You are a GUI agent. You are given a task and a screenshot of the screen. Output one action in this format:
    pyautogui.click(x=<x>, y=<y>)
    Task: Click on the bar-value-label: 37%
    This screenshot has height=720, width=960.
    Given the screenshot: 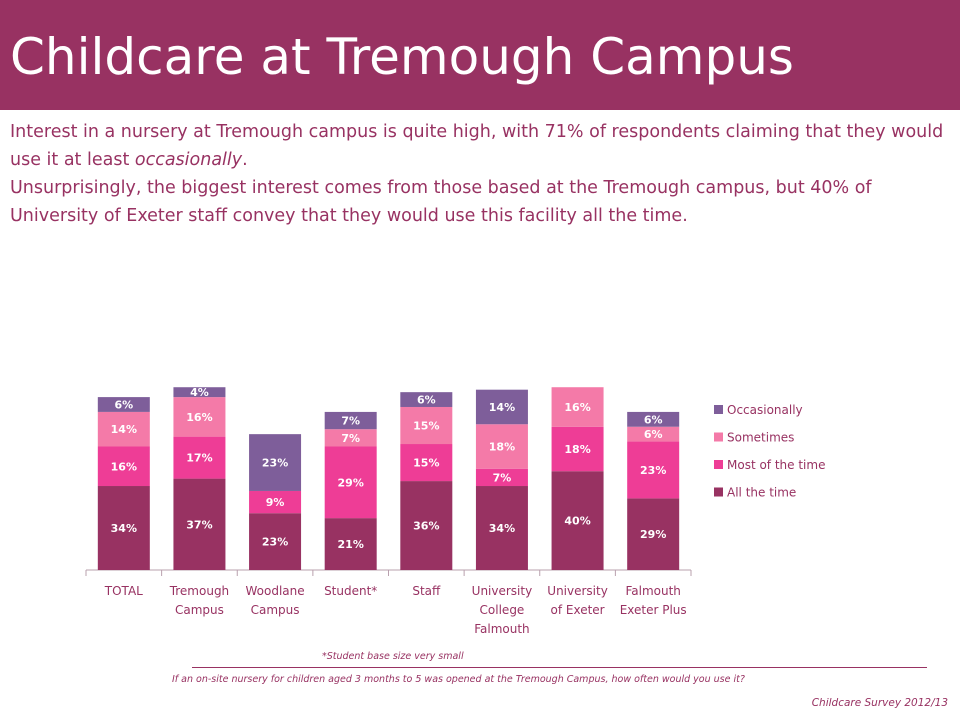 What is the action you would take?
    pyautogui.click(x=199, y=524)
    